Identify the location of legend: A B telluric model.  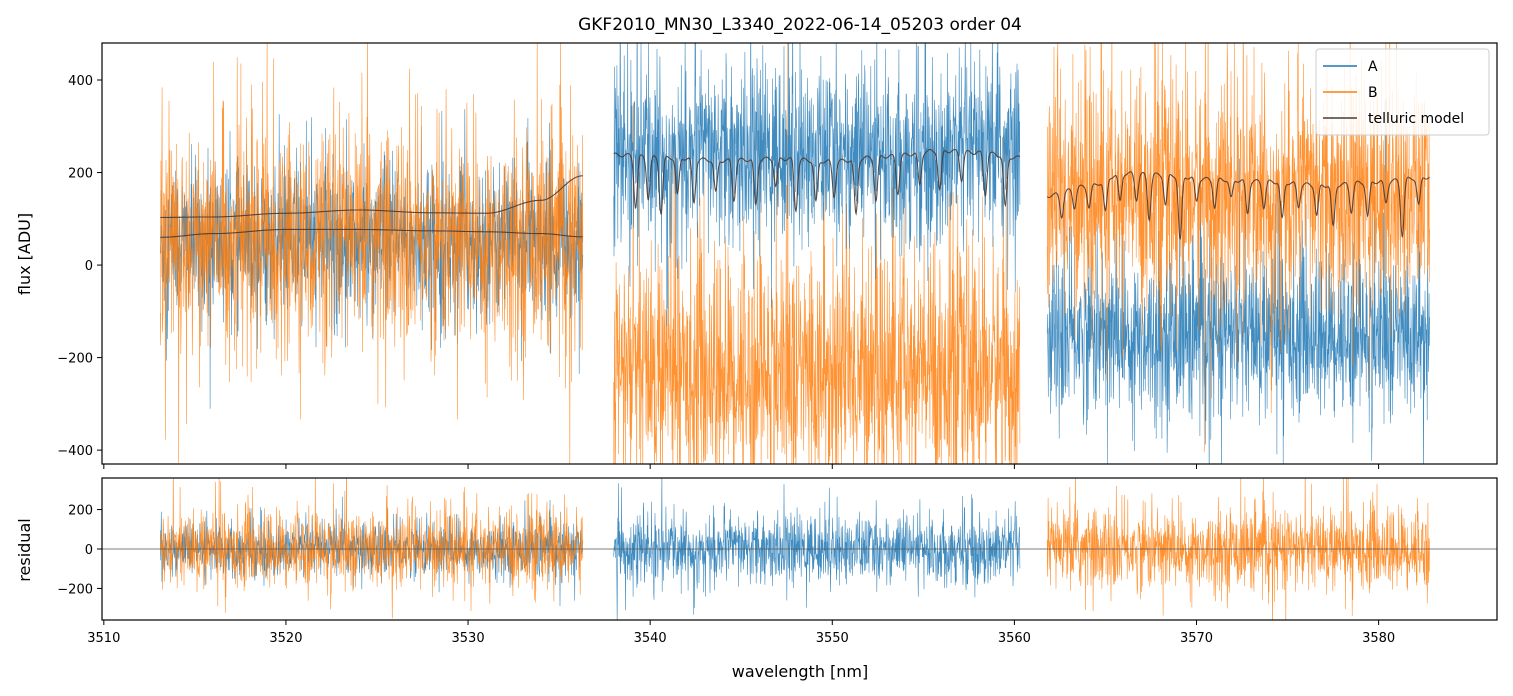
(1402, 92).